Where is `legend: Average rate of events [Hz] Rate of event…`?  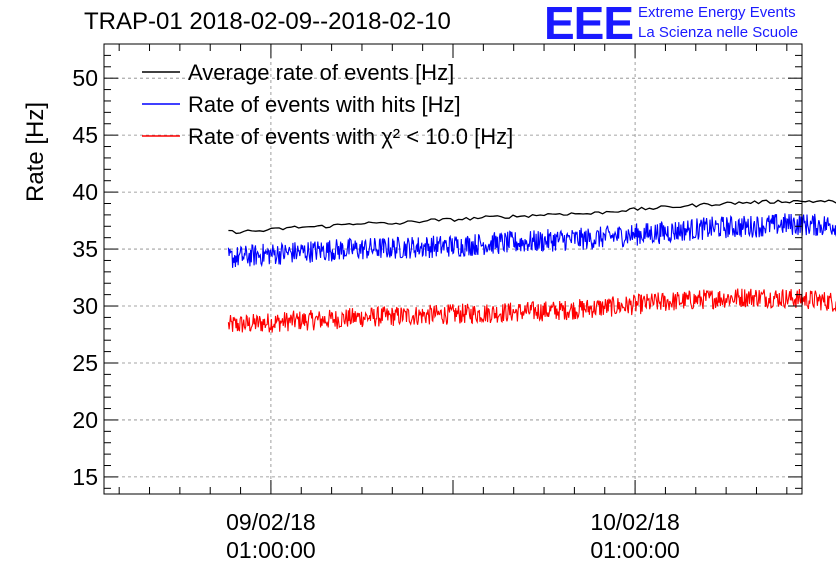 legend: Average rate of events [Hz] Rate of event… is located at coordinates (327, 104).